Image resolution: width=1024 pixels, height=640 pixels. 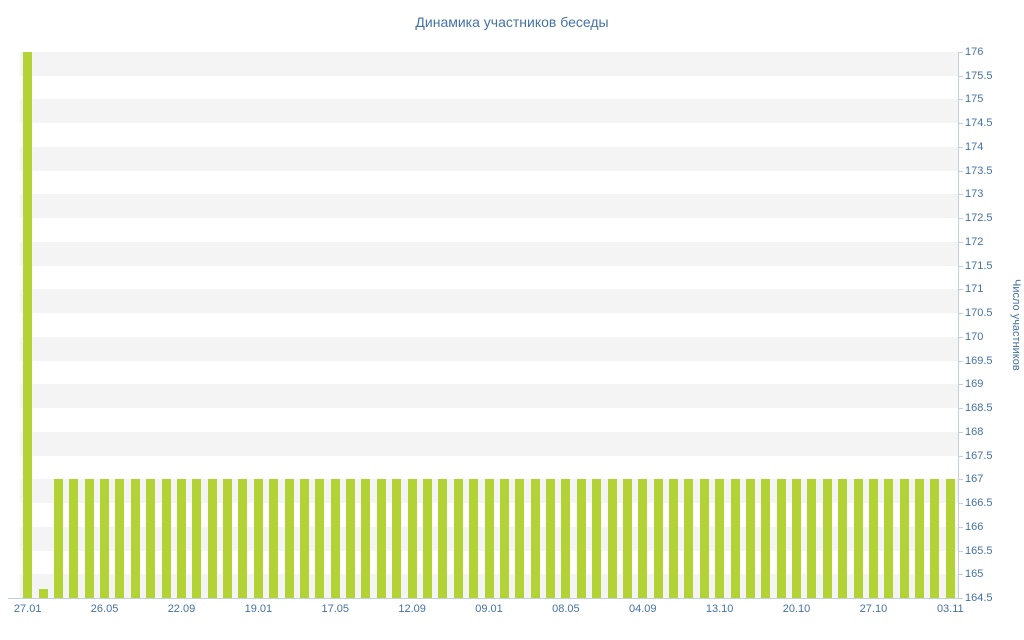 I want to click on y-tick-label: 169, so click(x=974, y=384).